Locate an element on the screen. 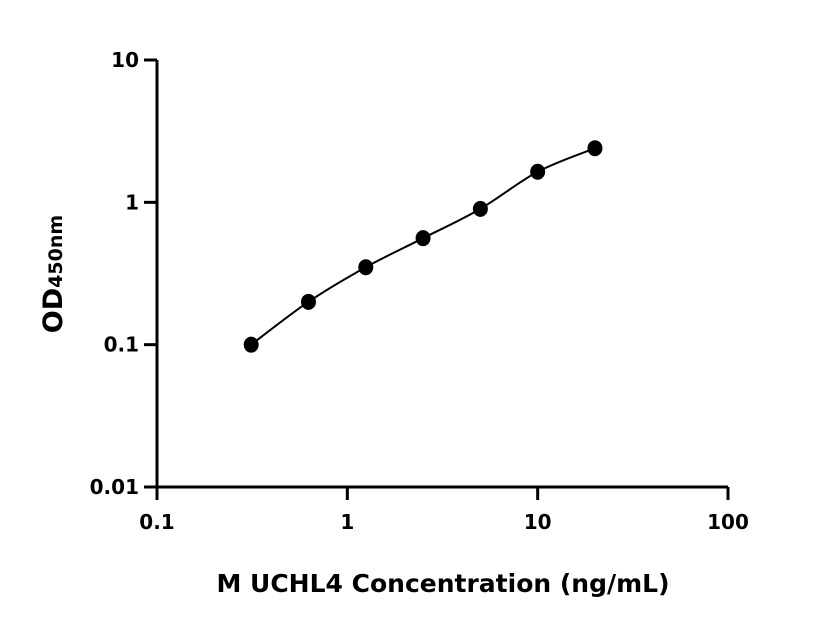  x-tick-label: 0.1 is located at coordinates (156, 522).